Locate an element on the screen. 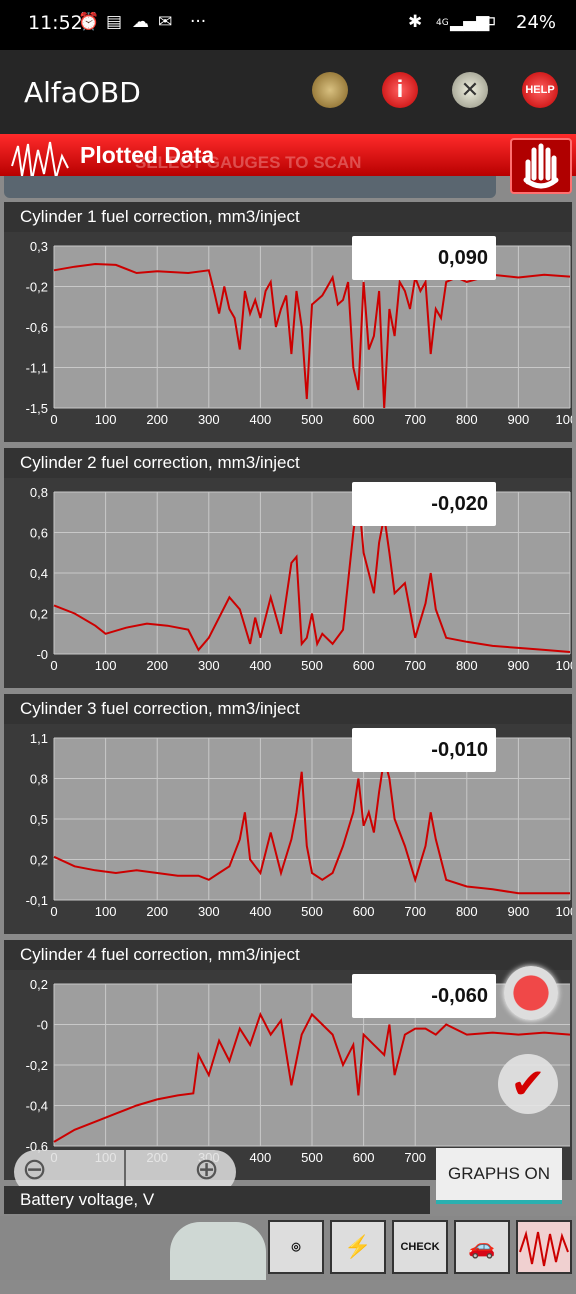 This screenshot has height=1294, width=576. battery-tool-icon: ⚡ is located at coordinates (358, 1247).